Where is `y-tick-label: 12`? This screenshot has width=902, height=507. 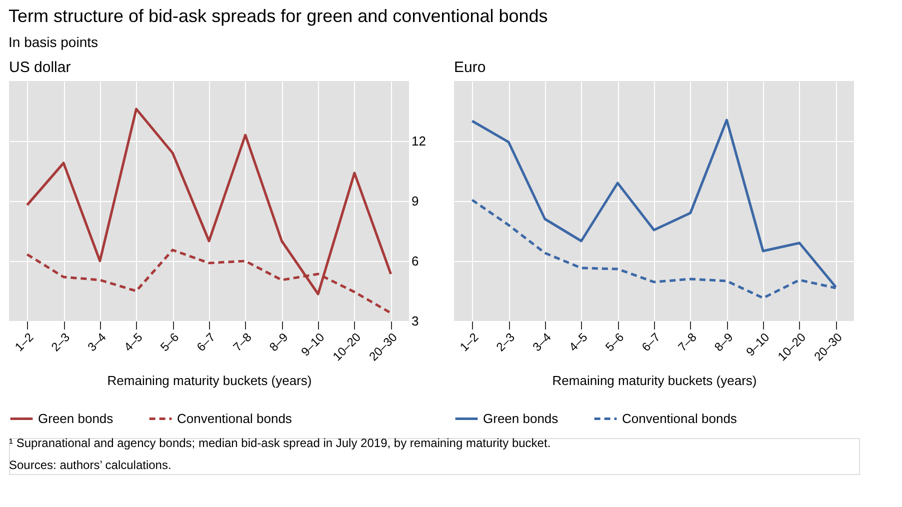
y-tick-label: 12 is located at coordinates (419, 141).